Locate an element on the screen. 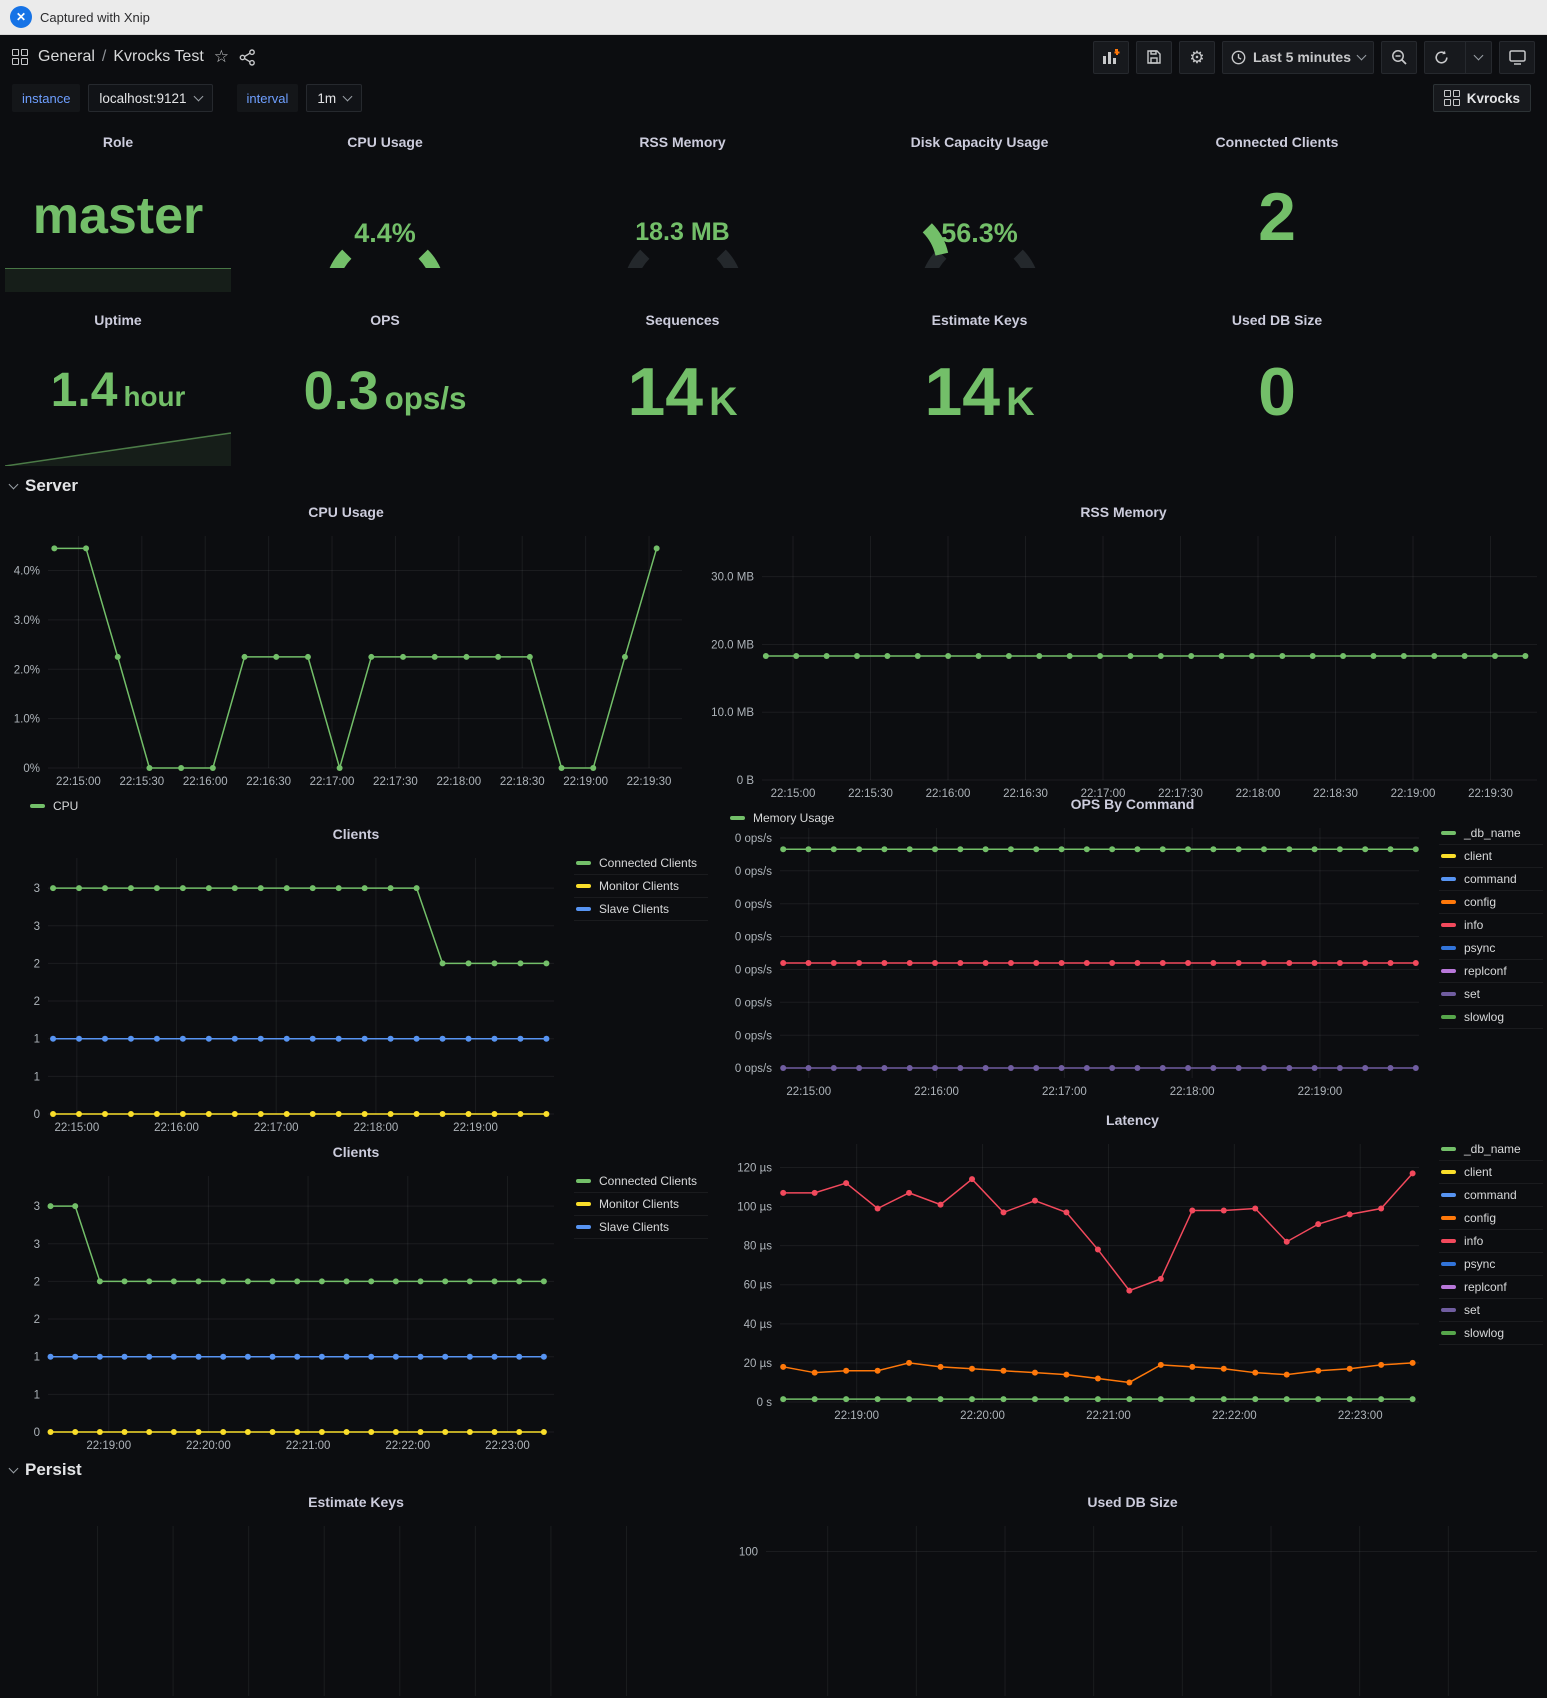 The image size is (1547, 1698). svg-text: 22:18:00 is located at coordinates (458, 782).